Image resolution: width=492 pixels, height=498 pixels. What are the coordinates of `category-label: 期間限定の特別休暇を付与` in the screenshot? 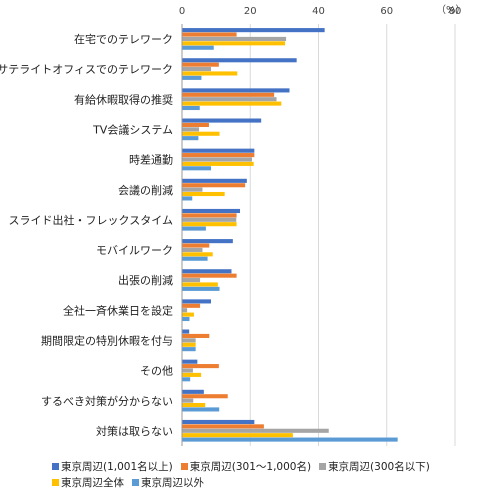 It's located at (107, 341).